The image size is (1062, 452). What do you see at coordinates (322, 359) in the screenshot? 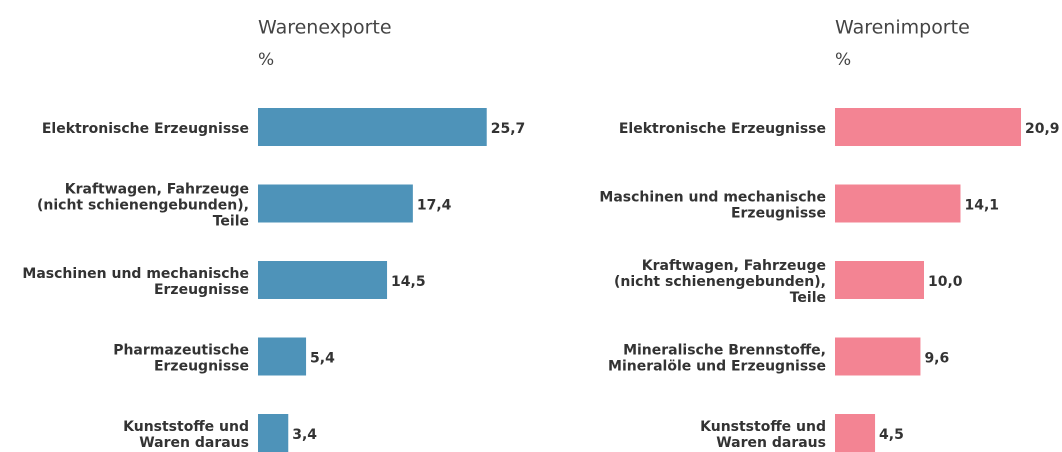
I see `value-label: 5,4` at bounding box center [322, 359].